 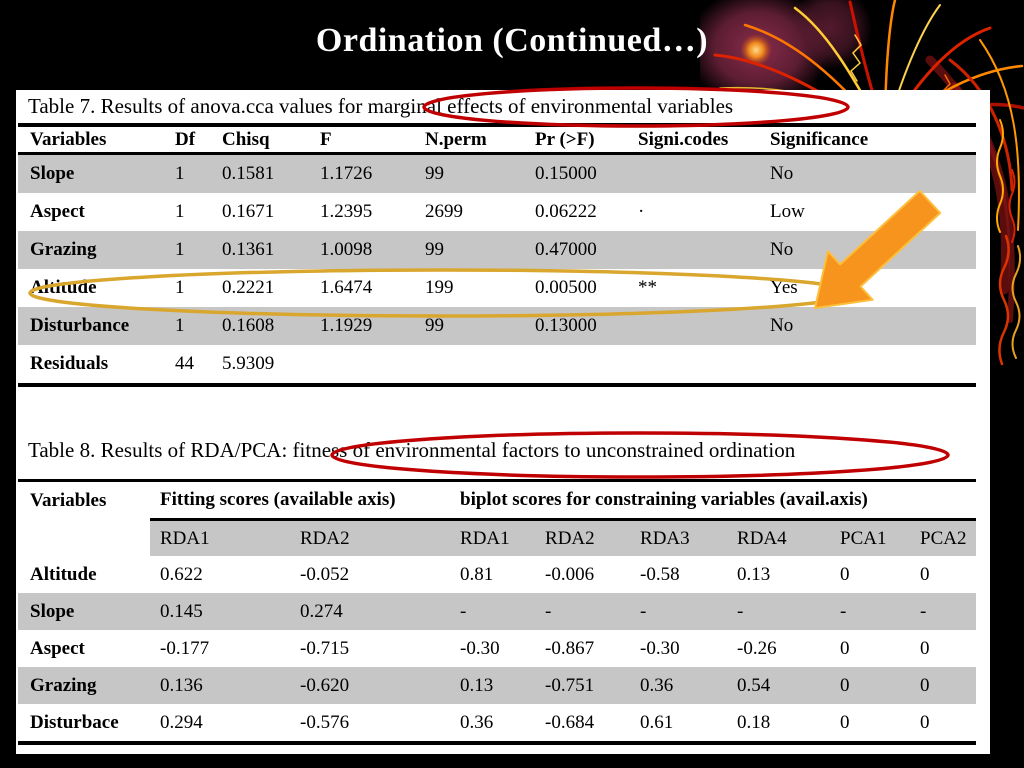 I want to click on table8-value-cell: -0.576, so click(x=325, y=722).